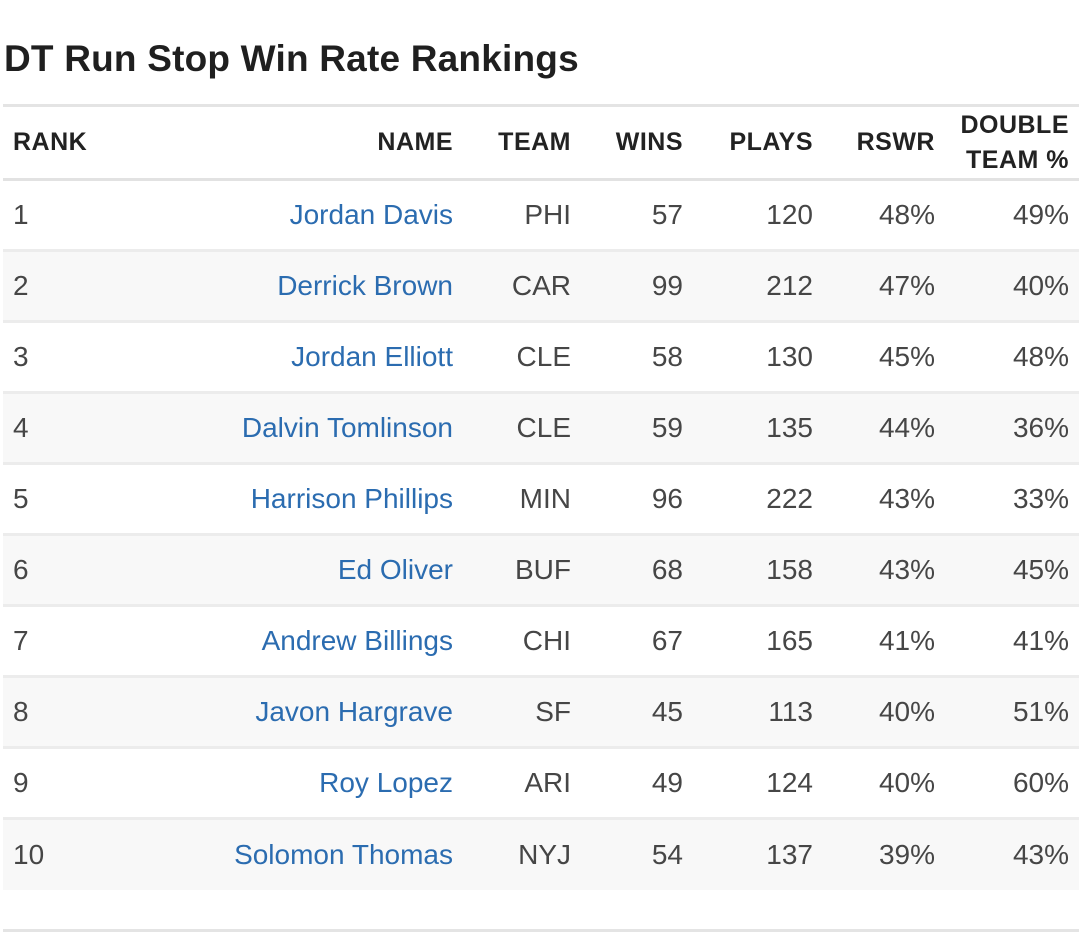 The image size is (1088, 934). Describe the element at coordinates (895, 142) in the screenshot. I see `column-header-rswr: RSWR` at that location.